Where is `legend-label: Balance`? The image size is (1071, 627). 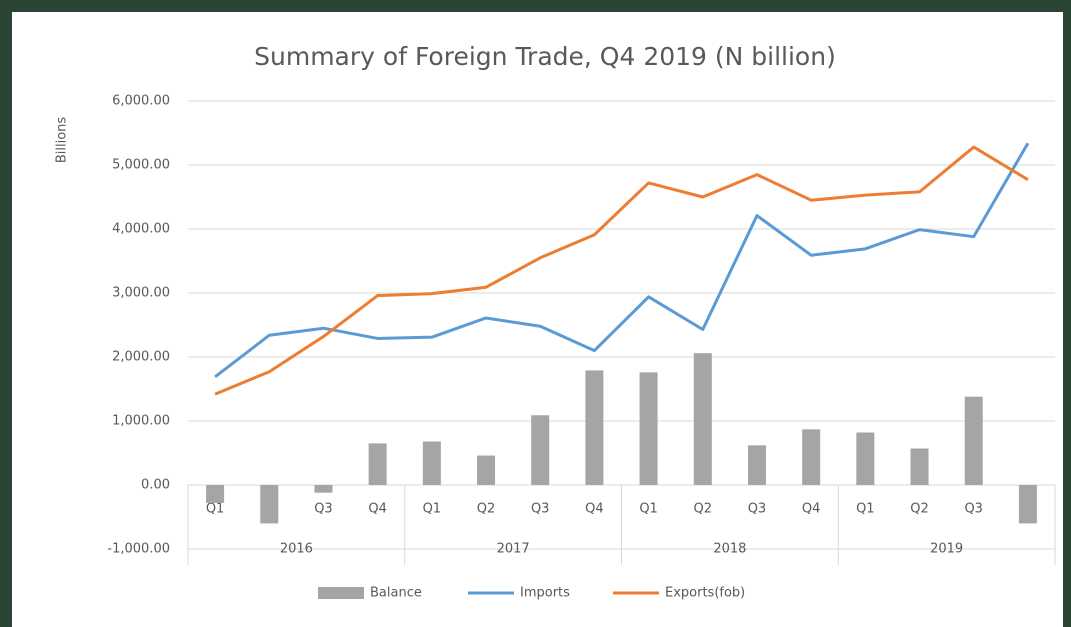 legend-label: Balance is located at coordinates (396, 593).